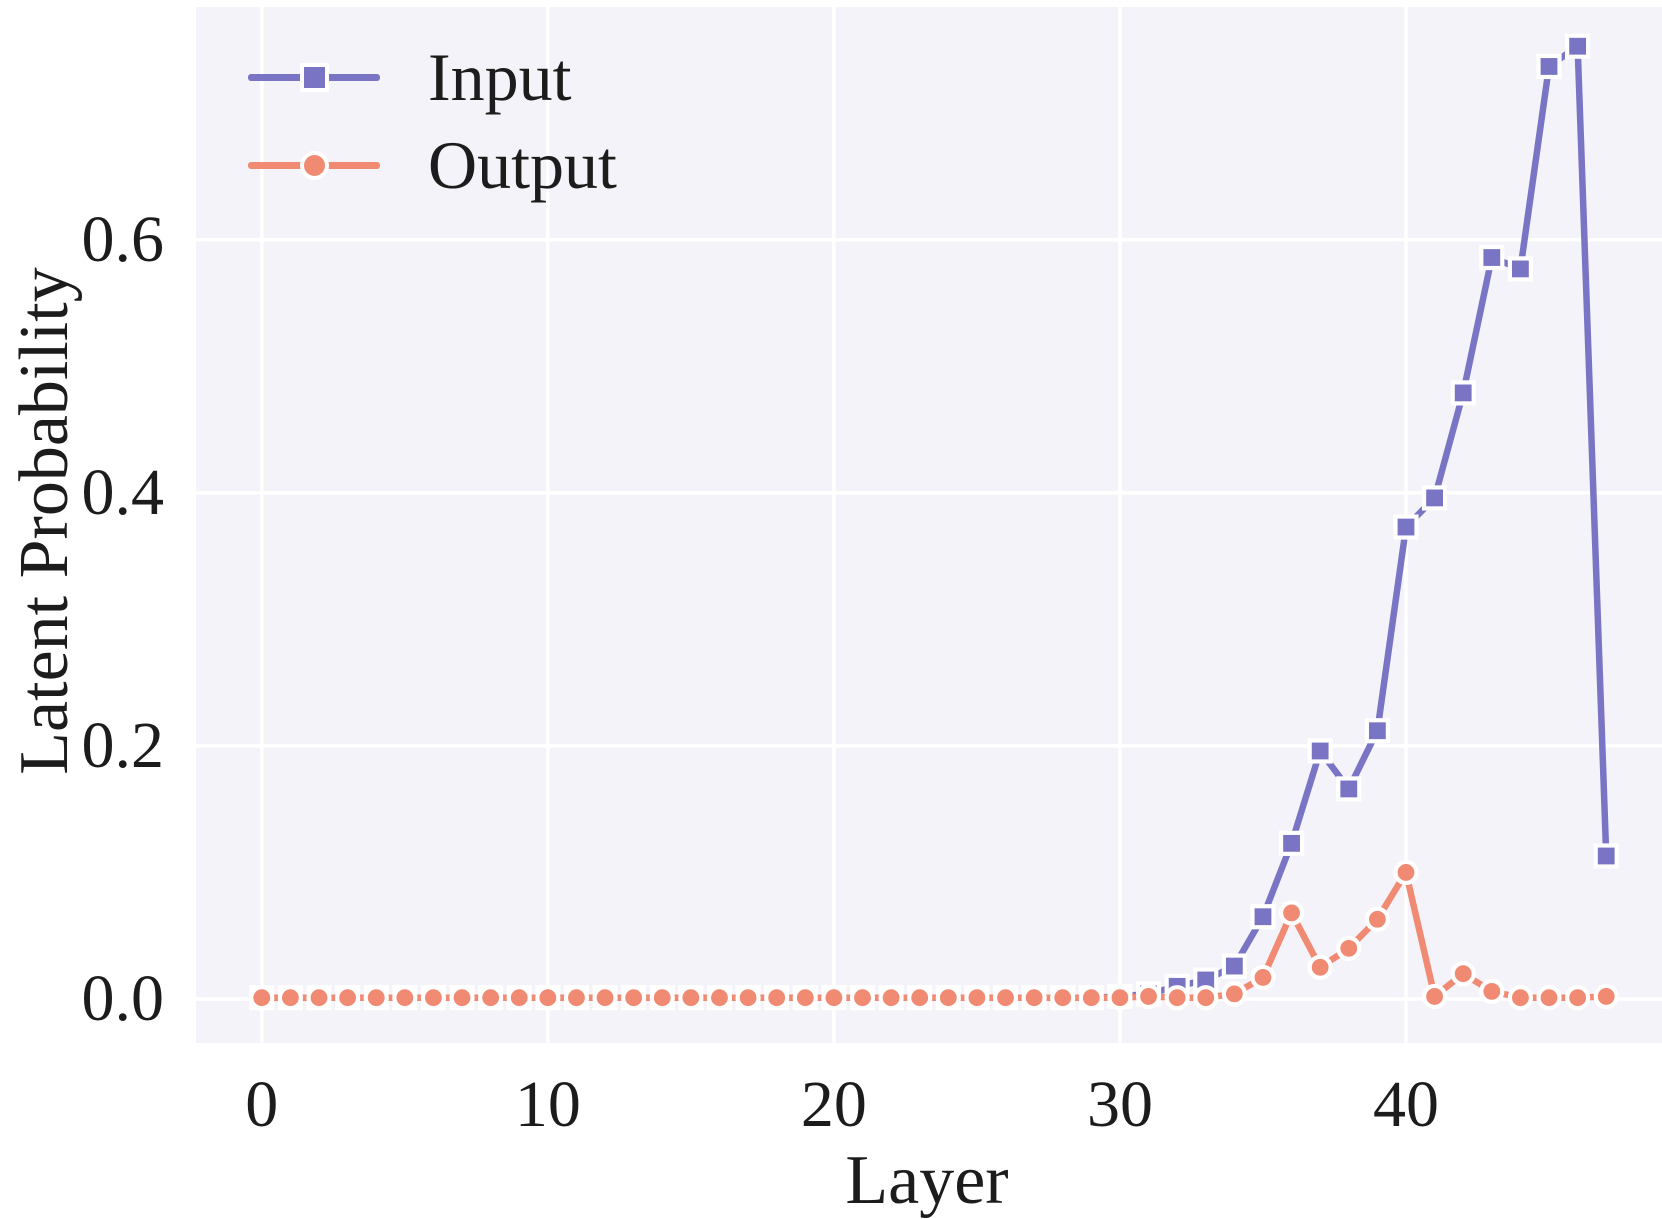 The image size is (1662, 1219). Describe the element at coordinates (262, 1104) in the screenshot. I see `x-tick-label: 0` at that location.